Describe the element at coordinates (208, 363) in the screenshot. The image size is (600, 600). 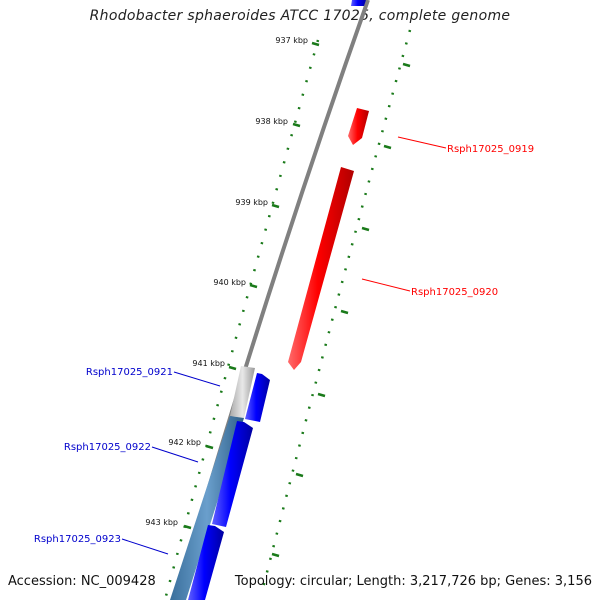
I see `tick-label: 941 kbp` at that location.